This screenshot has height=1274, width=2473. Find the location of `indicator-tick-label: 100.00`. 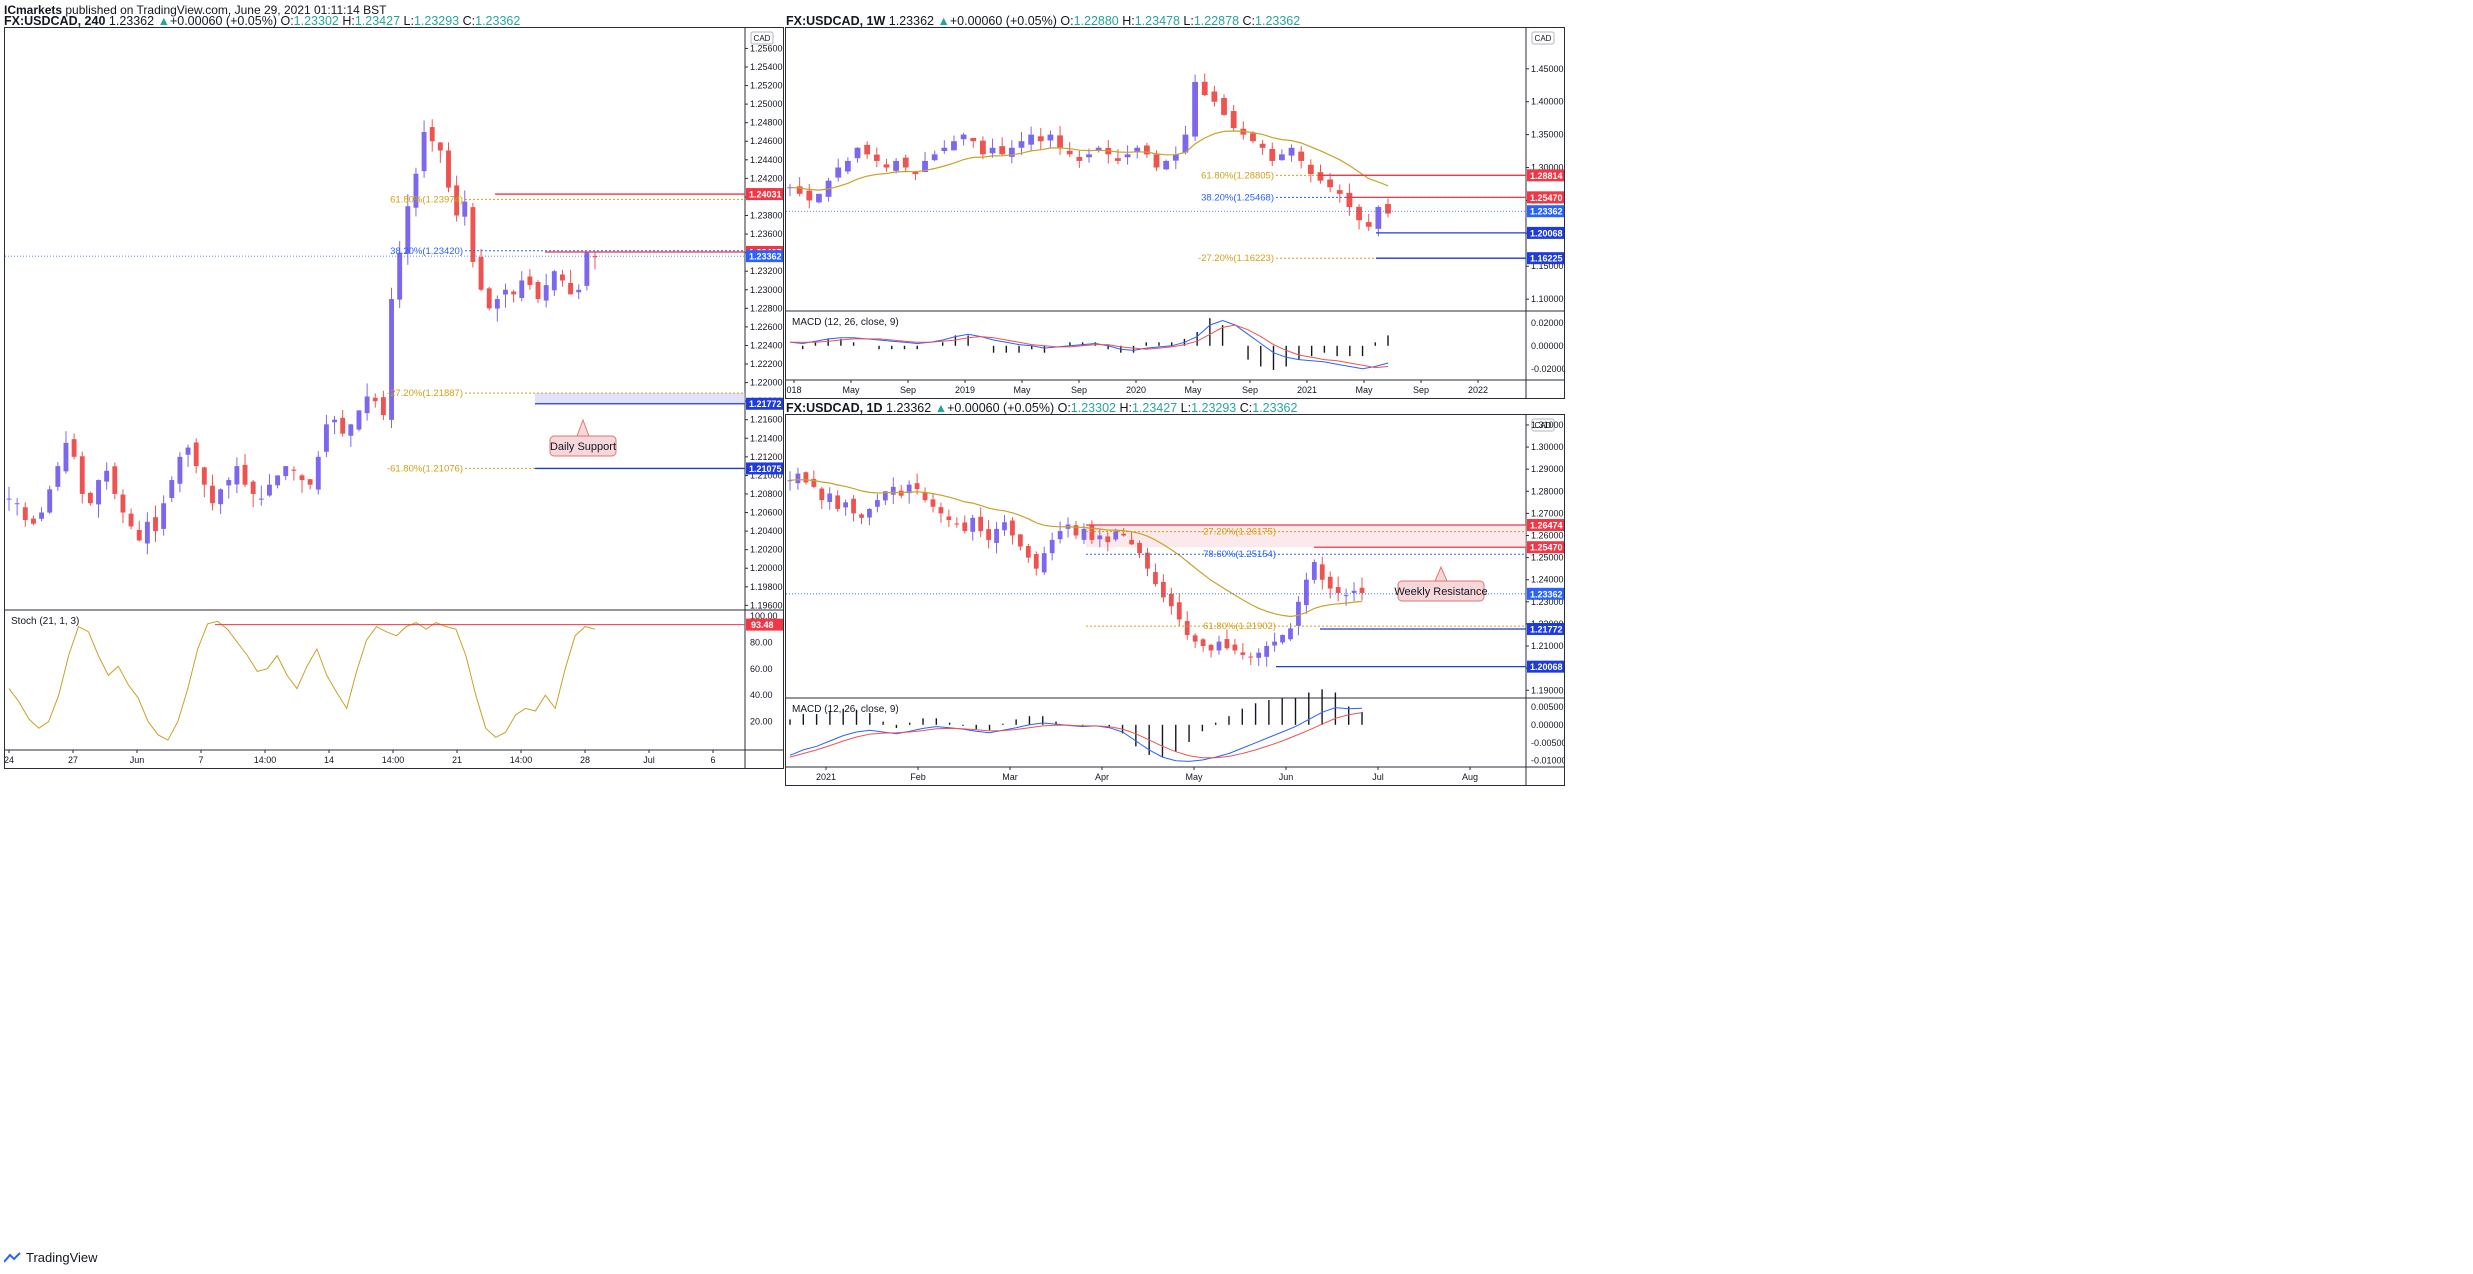

indicator-tick-label: 100.00 is located at coordinates (764, 616).